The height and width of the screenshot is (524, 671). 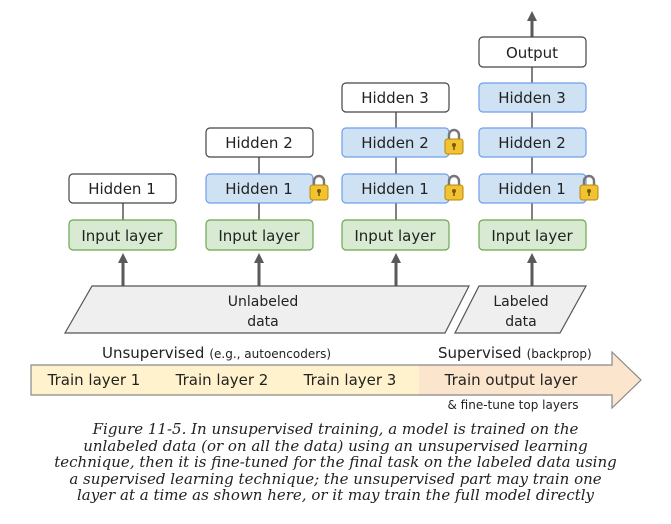 What do you see at coordinates (350, 380) in the screenshot?
I see `step-train-layer-3: Train layer 3` at bounding box center [350, 380].